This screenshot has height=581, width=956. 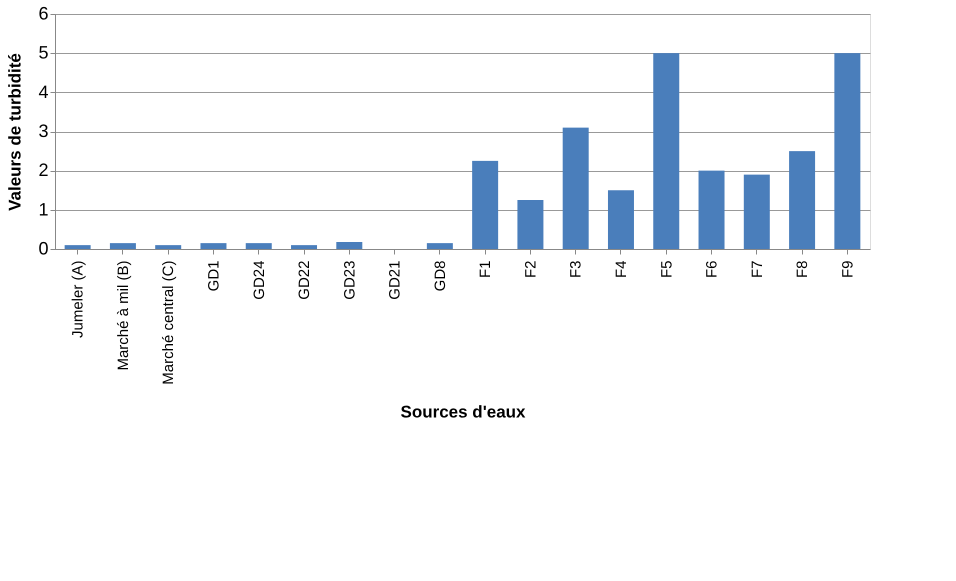 What do you see at coordinates (259, 280) in the screenshot?
I see `x-tick-label: GD24` at bounding box center [259, 280].